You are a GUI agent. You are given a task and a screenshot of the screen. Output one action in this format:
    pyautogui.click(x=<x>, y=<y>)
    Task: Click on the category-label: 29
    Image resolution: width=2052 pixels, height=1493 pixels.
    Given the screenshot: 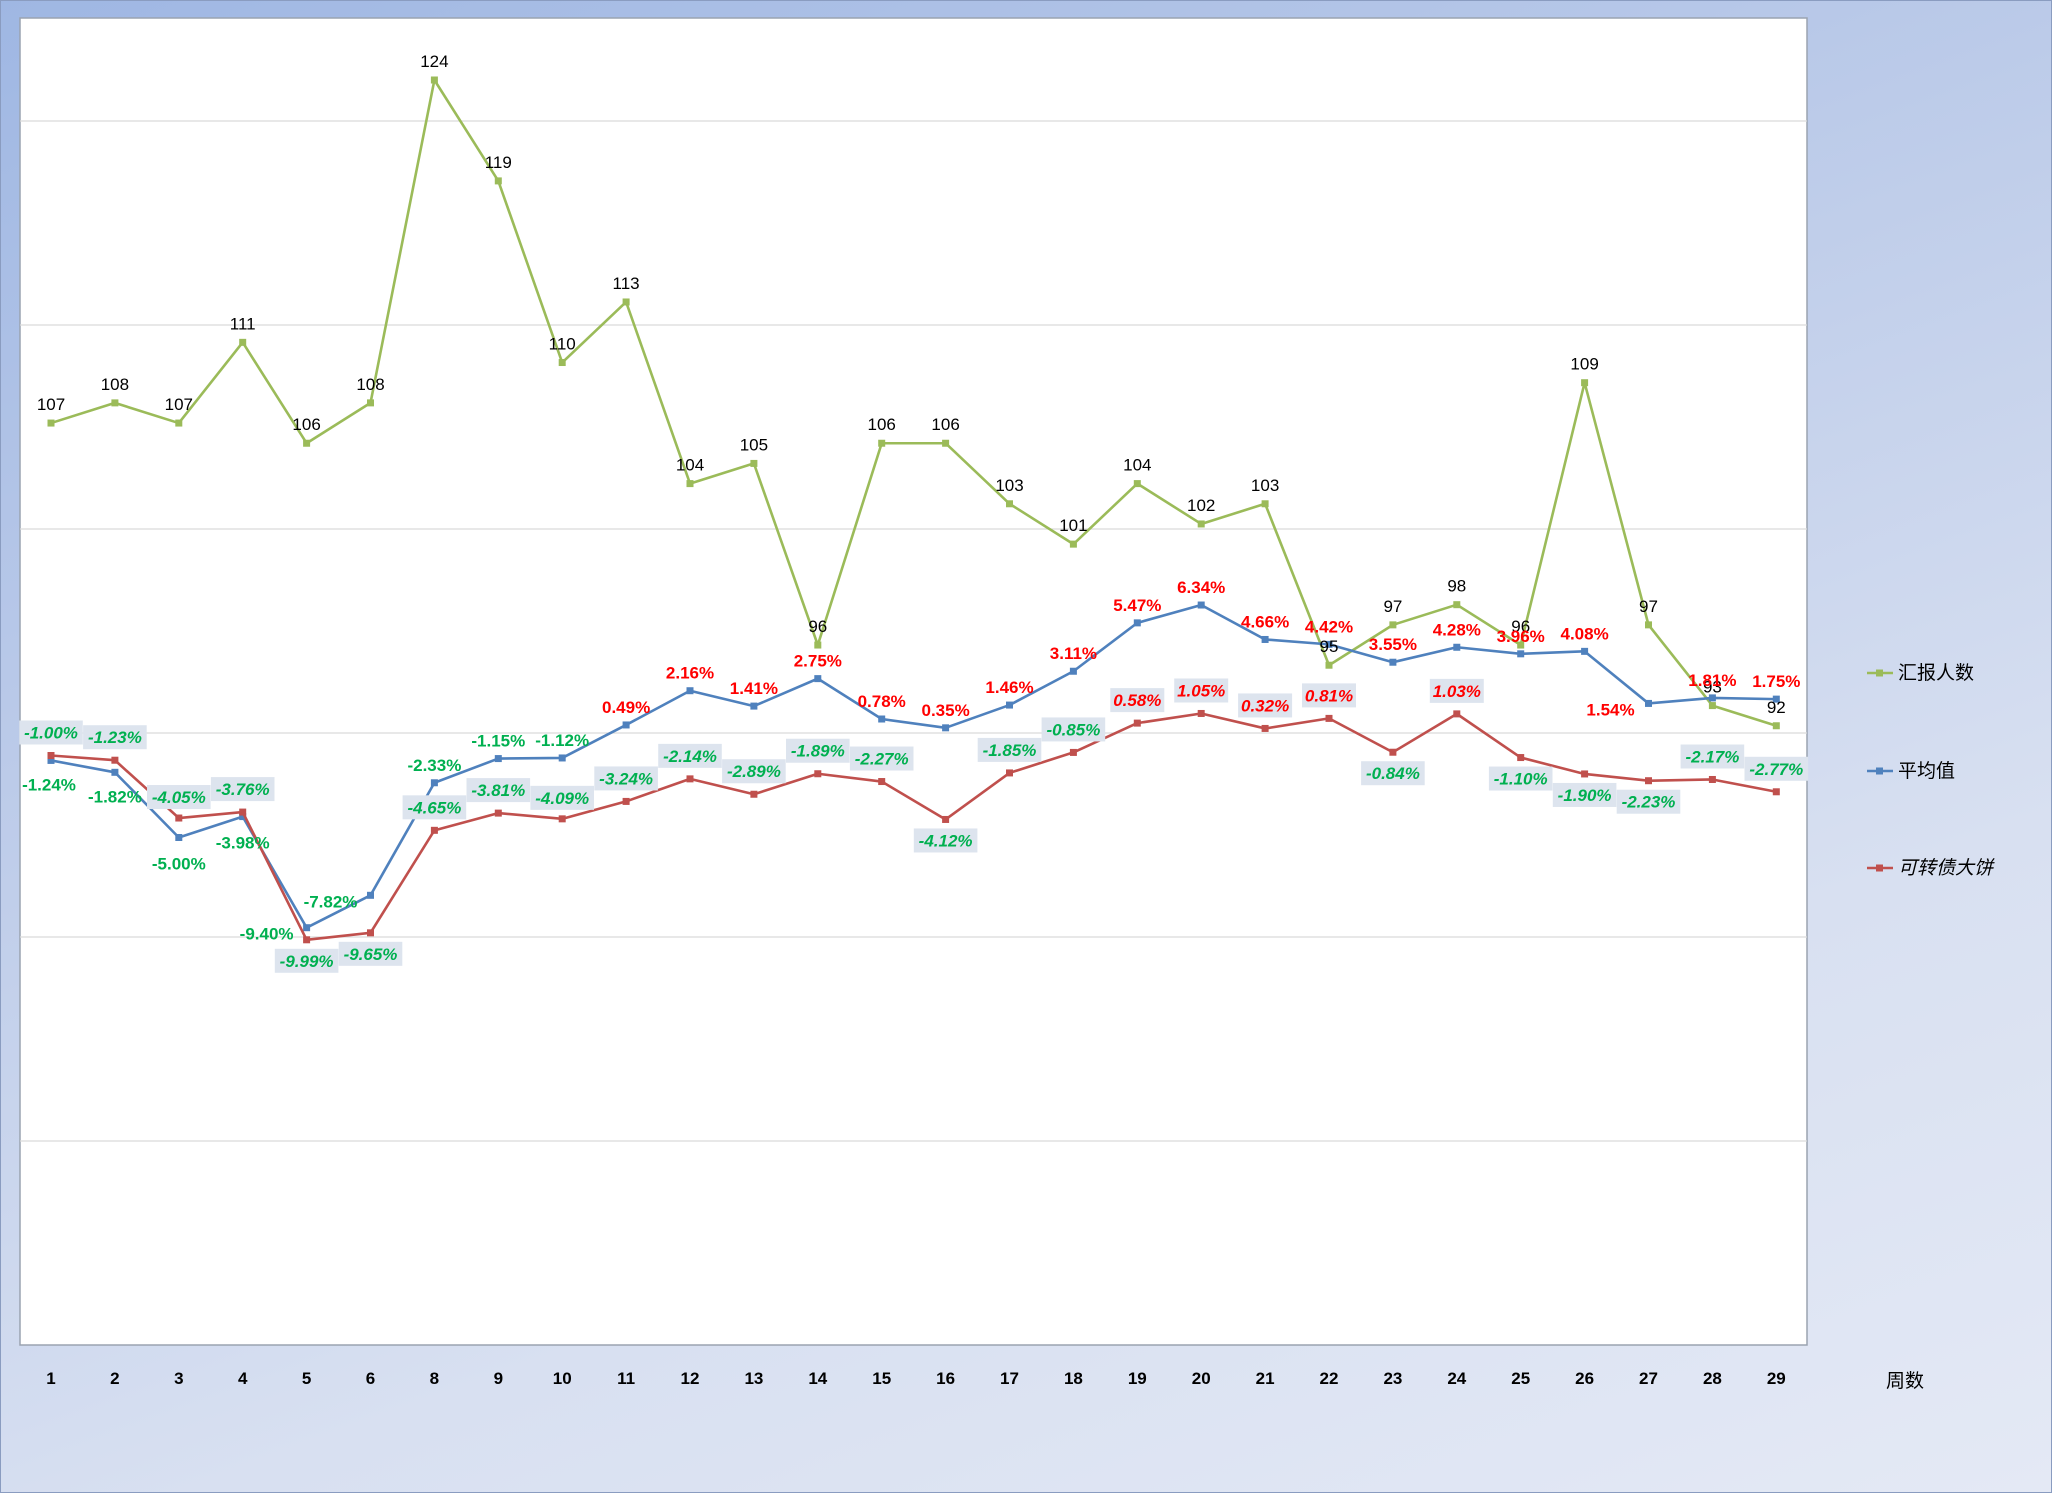 What is the action you would take?
    pyautogui.click(x=1776, y=1378)
    